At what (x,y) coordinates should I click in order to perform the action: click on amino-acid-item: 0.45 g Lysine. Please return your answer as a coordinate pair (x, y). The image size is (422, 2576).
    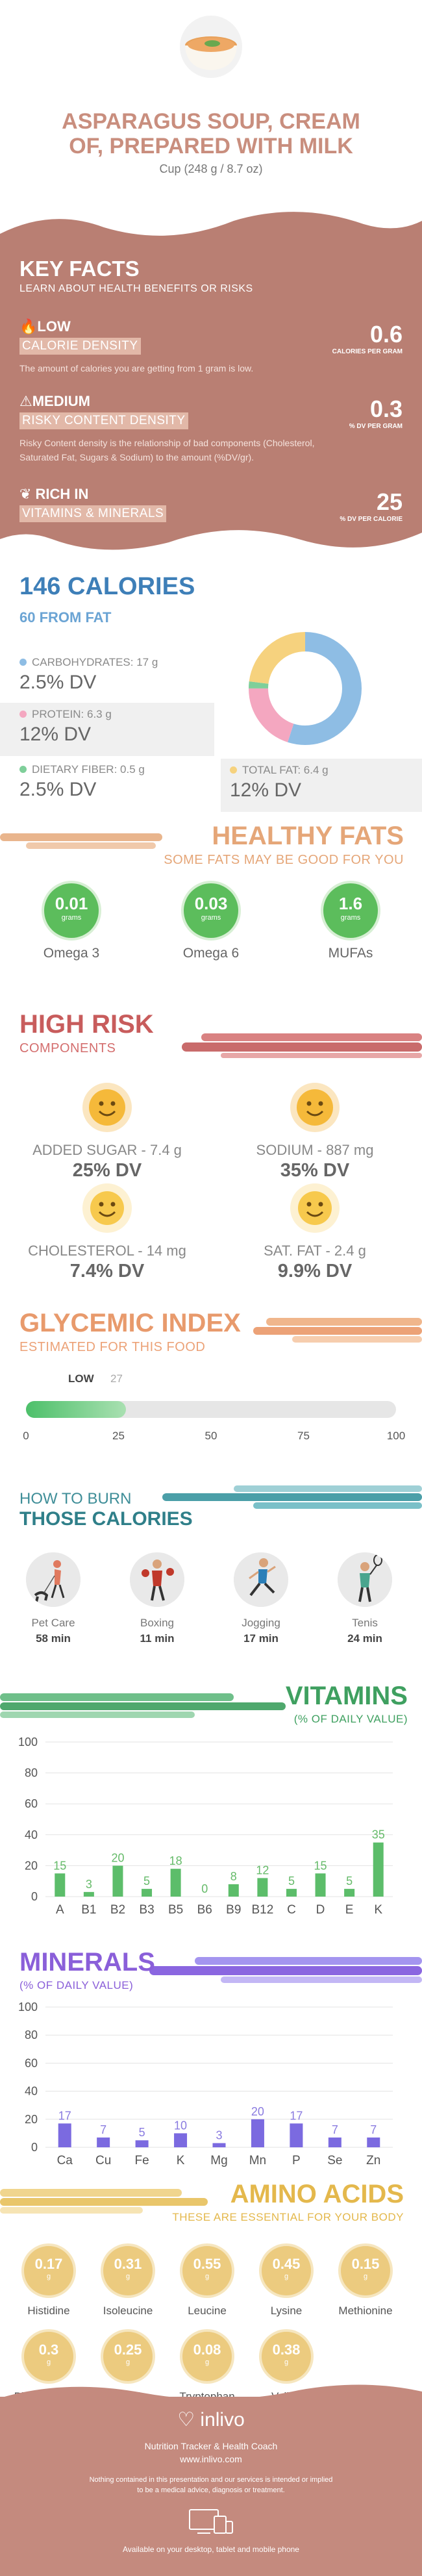
    Looking at the image, I should click on (286, 2281).